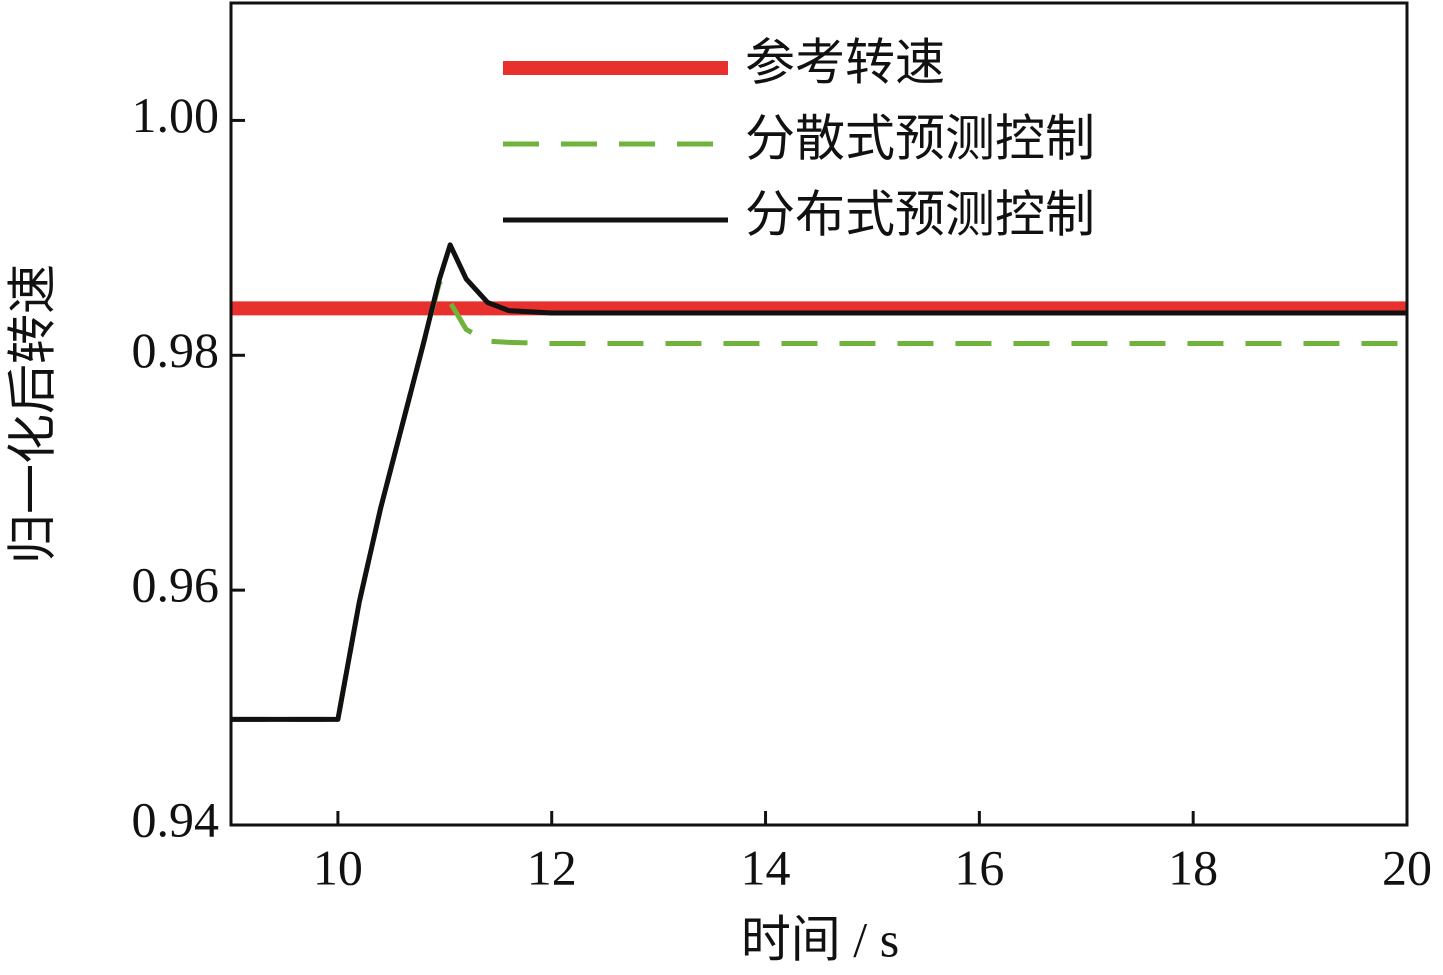 The image size is (1443, 975). What do you see at coordinates (1407, 867) in the screenshot?
I see `x-tick-label: 20` at bounding box center [1407, 867].